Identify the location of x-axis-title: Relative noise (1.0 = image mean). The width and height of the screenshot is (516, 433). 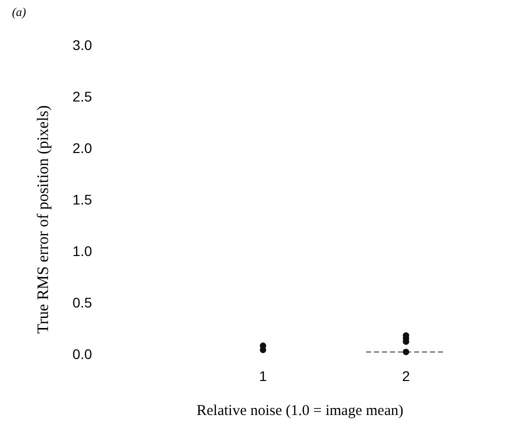
(300, 411).